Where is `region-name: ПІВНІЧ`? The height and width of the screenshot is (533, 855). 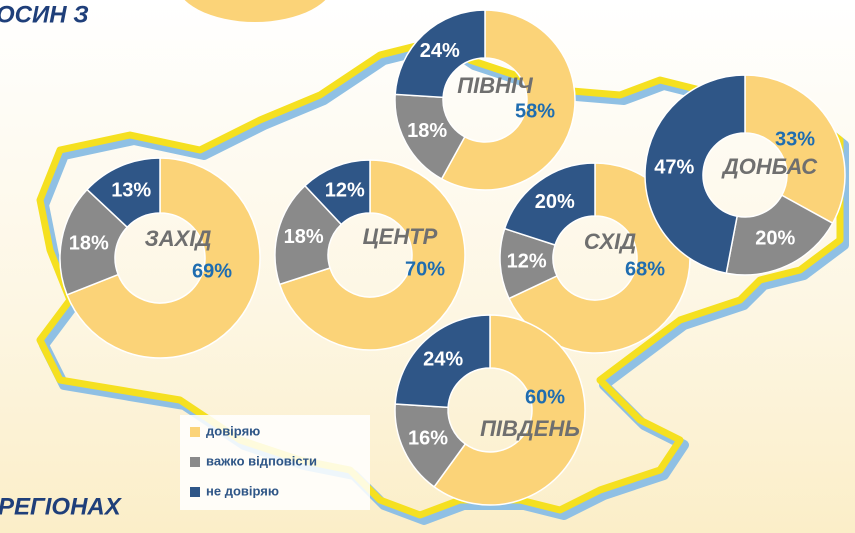
region-name: ПІВНІЧ is located at coordinates (495, 85).